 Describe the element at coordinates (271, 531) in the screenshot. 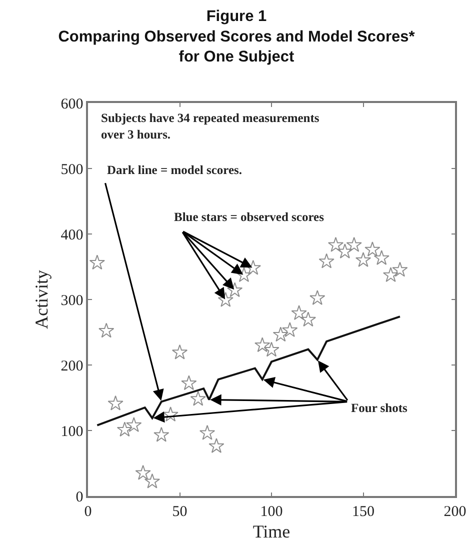

I see `x-axis-title: Time` at that location.